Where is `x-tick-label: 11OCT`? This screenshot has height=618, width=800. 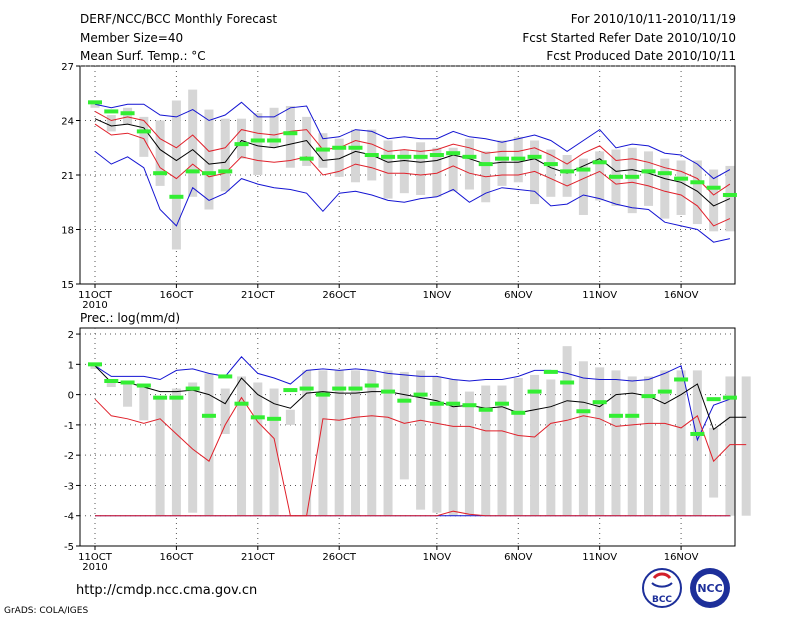
x-tick-label: 11OCT is located at coordinates (95, 557).